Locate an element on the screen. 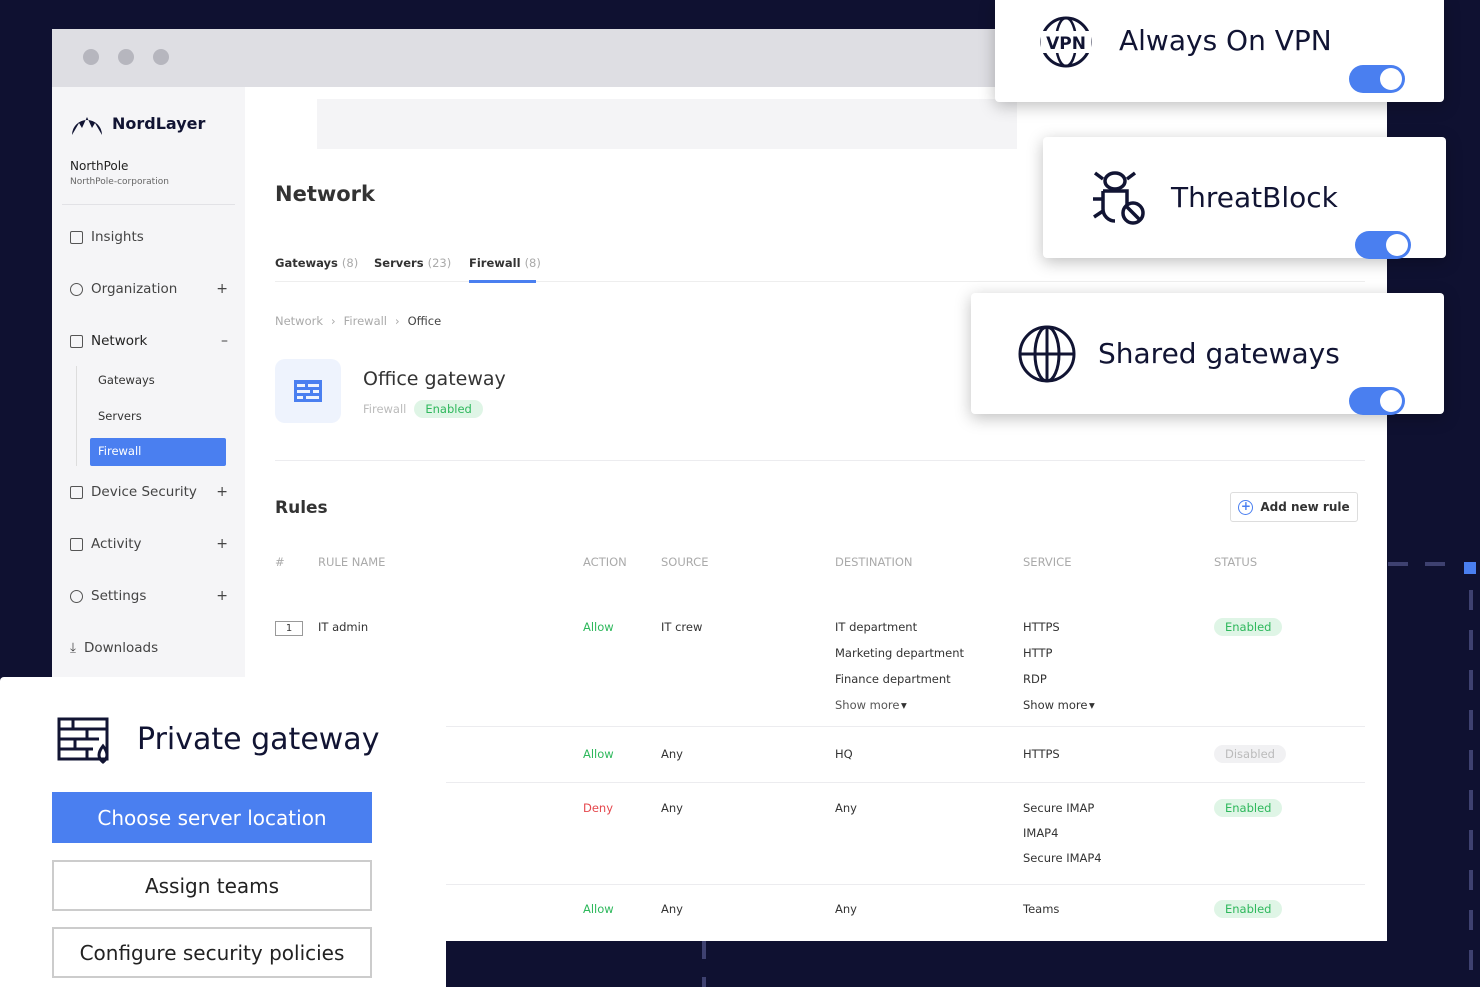 The height and width of the screenshot is (987, 1480). label: Activity is located at coordinates (116, 544).